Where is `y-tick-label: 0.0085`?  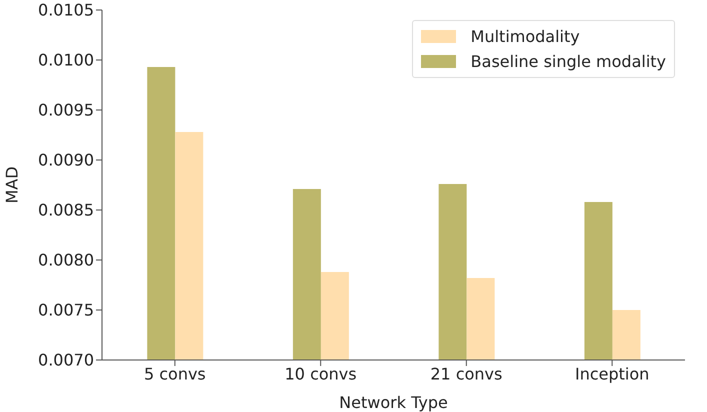 y-tick-label: 0.0085 is located at coordinates (66, 210).